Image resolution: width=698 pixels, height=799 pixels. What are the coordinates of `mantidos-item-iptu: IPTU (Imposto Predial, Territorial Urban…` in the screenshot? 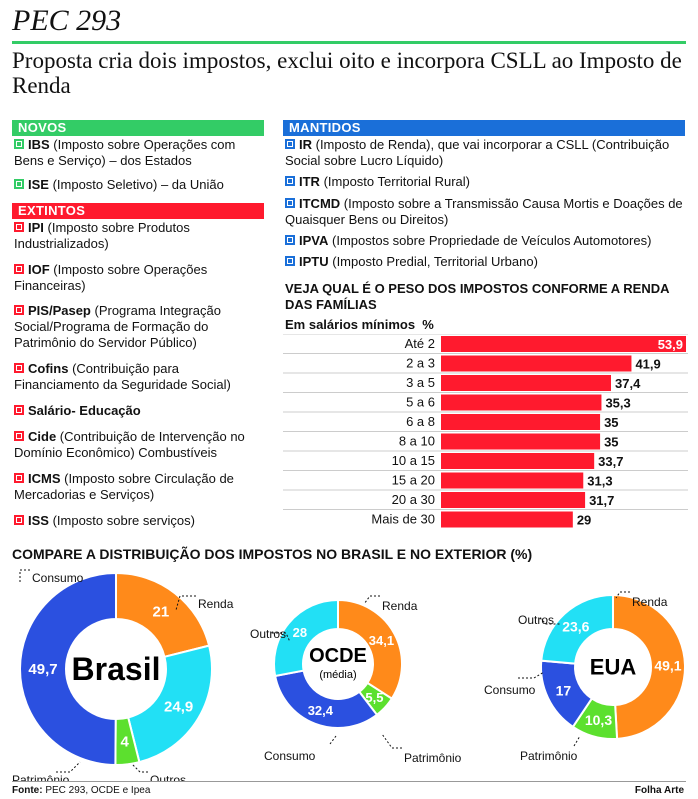 It's located at (485, 262).